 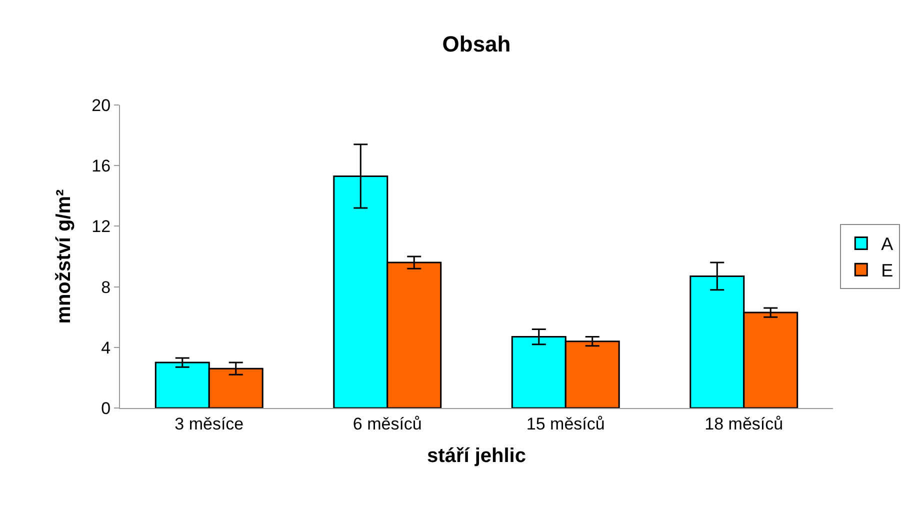 I want to click on x-tick-label: 15 měsíců, so click(x=565, y=424).